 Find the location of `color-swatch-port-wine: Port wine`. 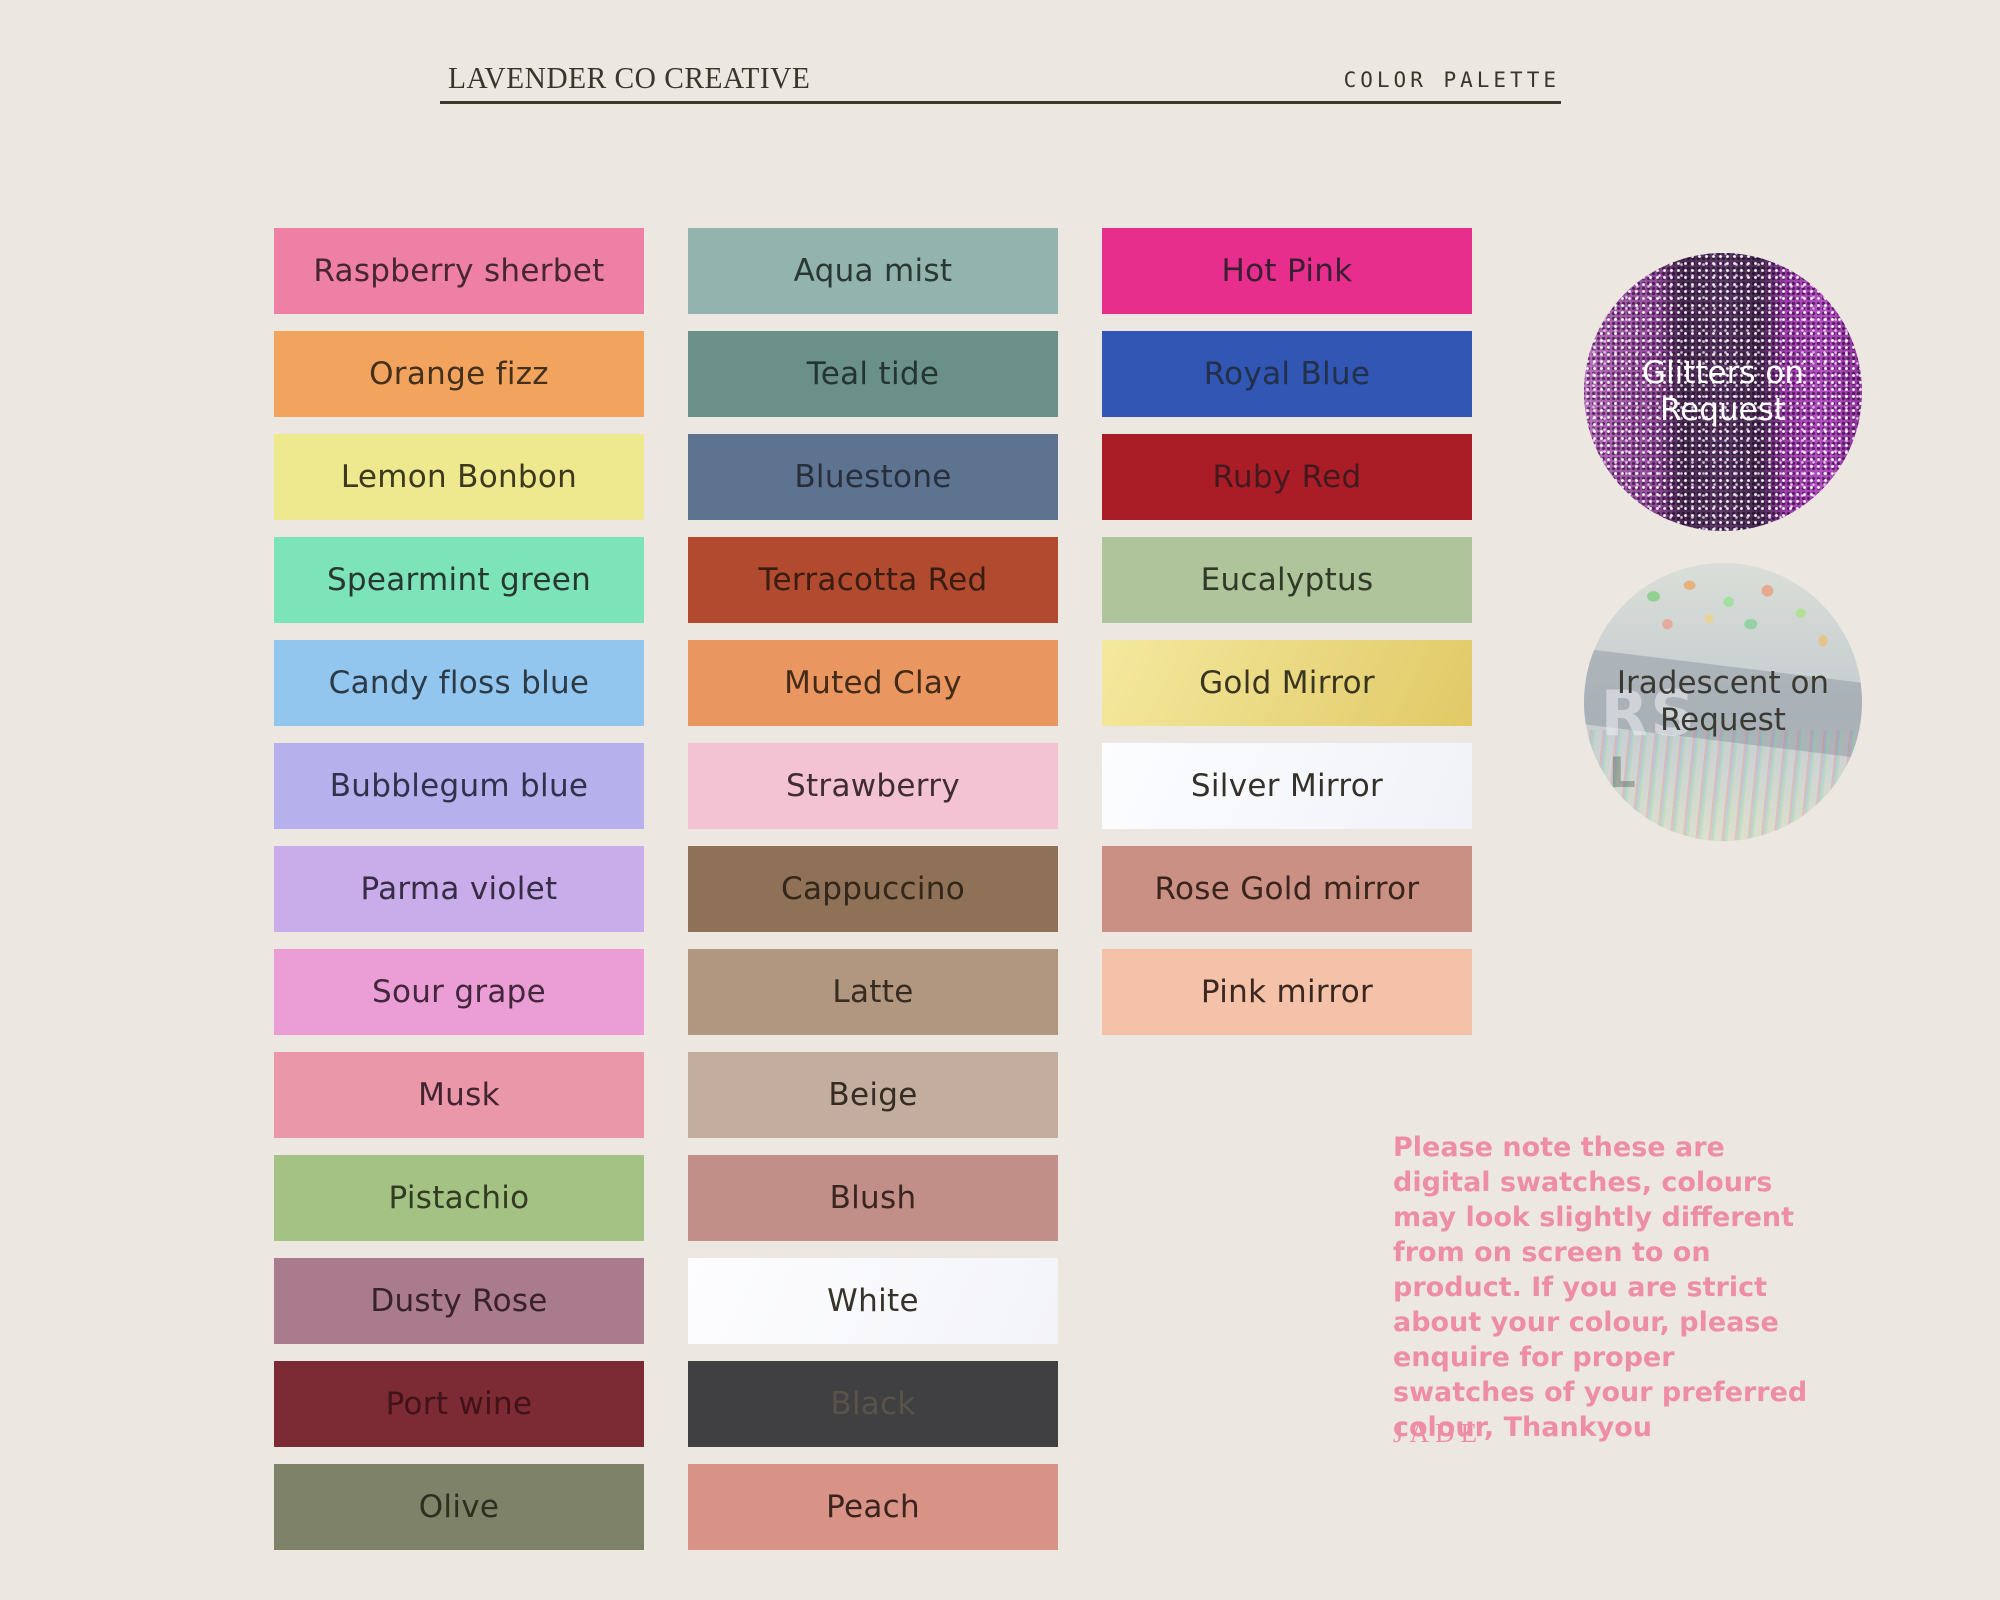

color-swatch-port-wine: Port wine is located at coordinates (459, 1404).